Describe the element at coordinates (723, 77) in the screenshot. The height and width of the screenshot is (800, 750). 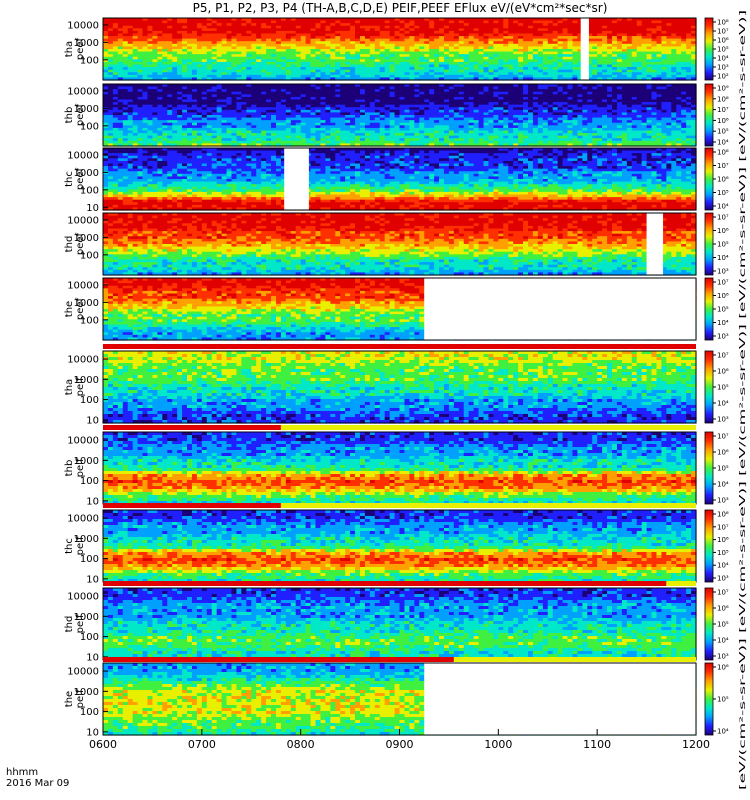
I see `colorbar-tick-label: 10²` at that location.